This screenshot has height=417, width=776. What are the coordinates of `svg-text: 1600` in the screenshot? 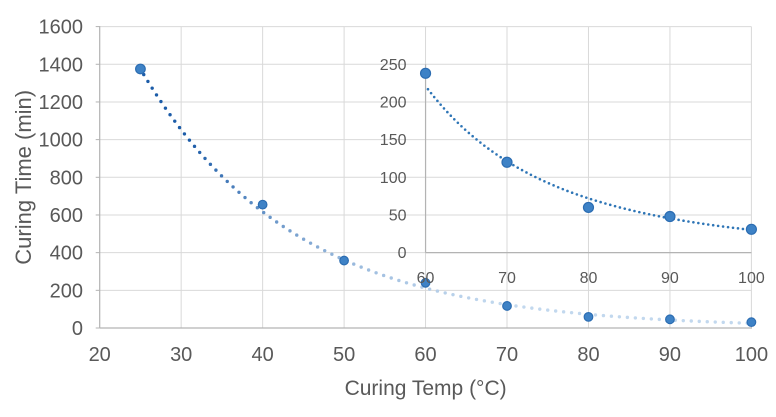 It's located at (61, 28).